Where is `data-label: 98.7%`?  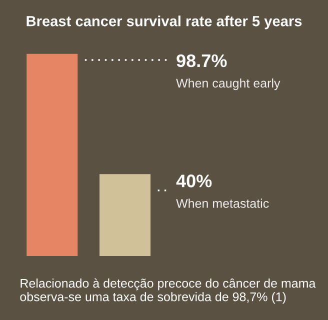
data-label: 98.7% is located at coordinates (201, 61).